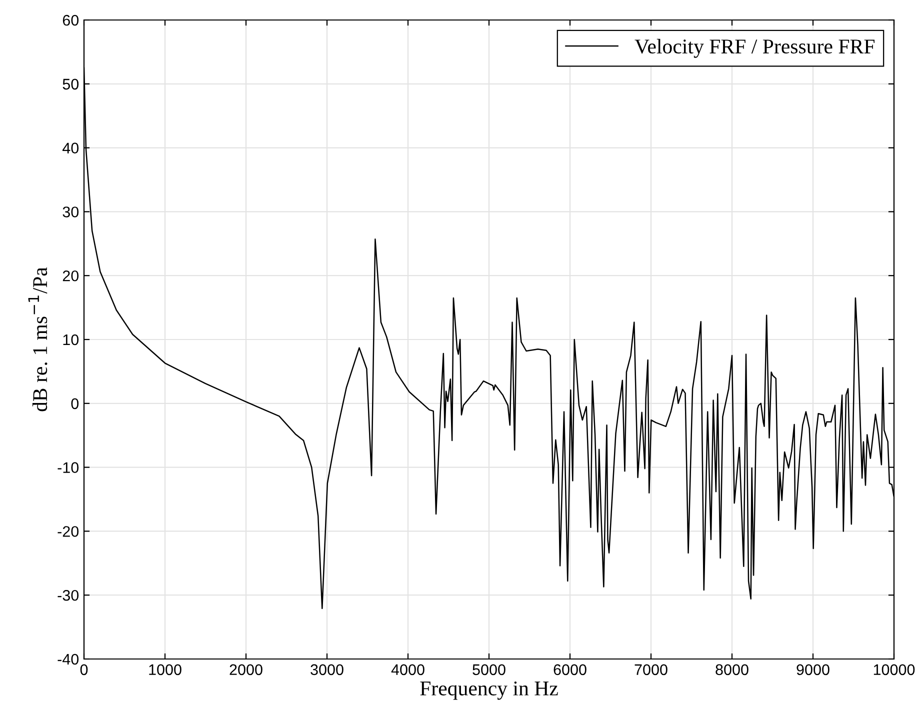 This screenshot has height=719, width=920. I want to click on y-tick-label: -40, so click(68, 659).